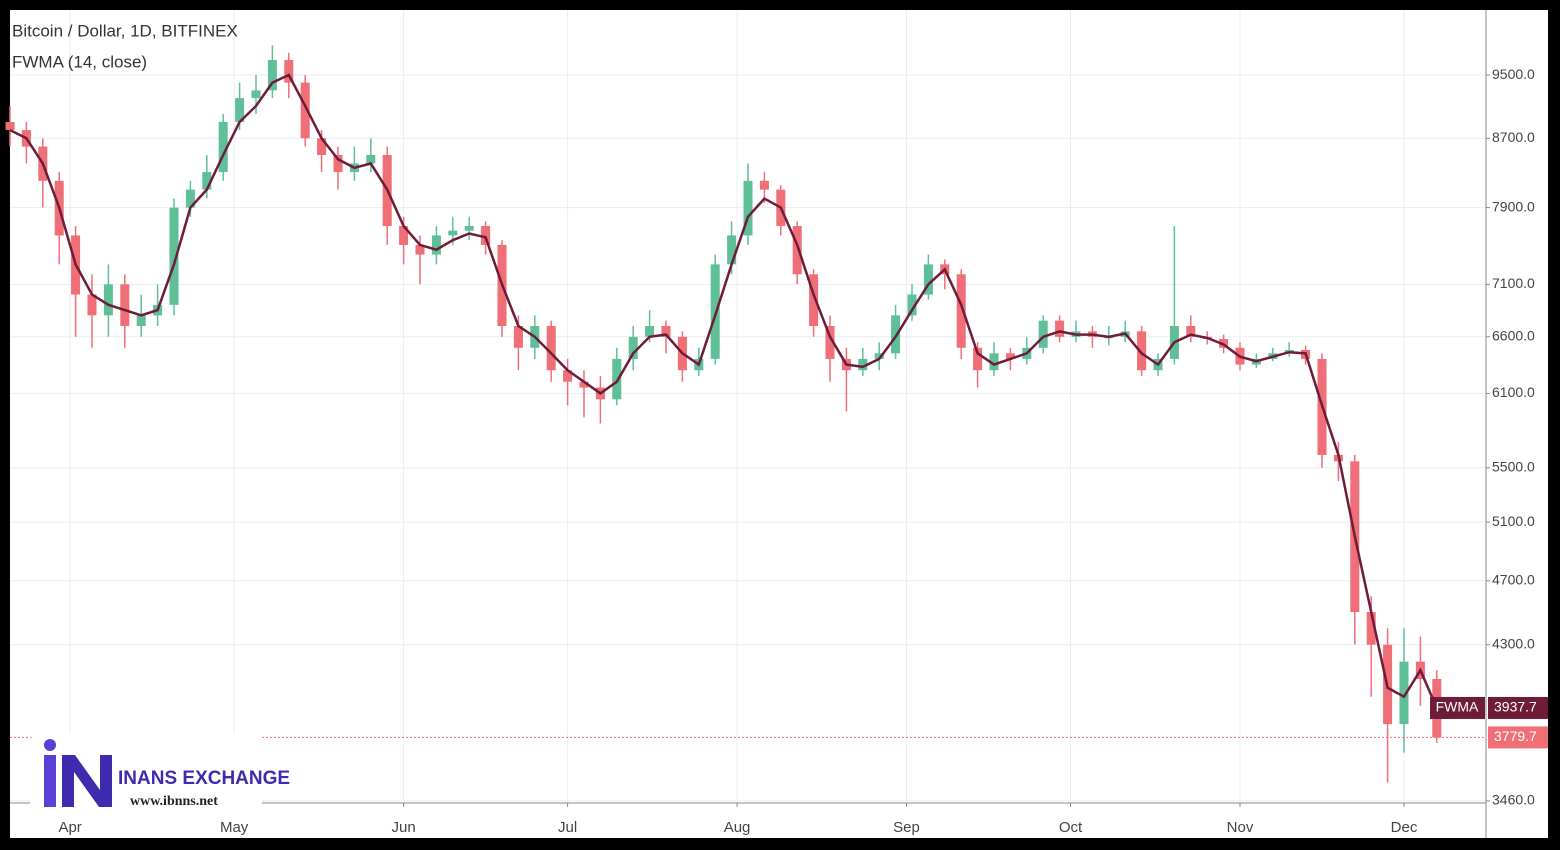 This screenshot has height=850, width=1560. I want to click on y-tick-label: 6100.0, so click(1513, 392).